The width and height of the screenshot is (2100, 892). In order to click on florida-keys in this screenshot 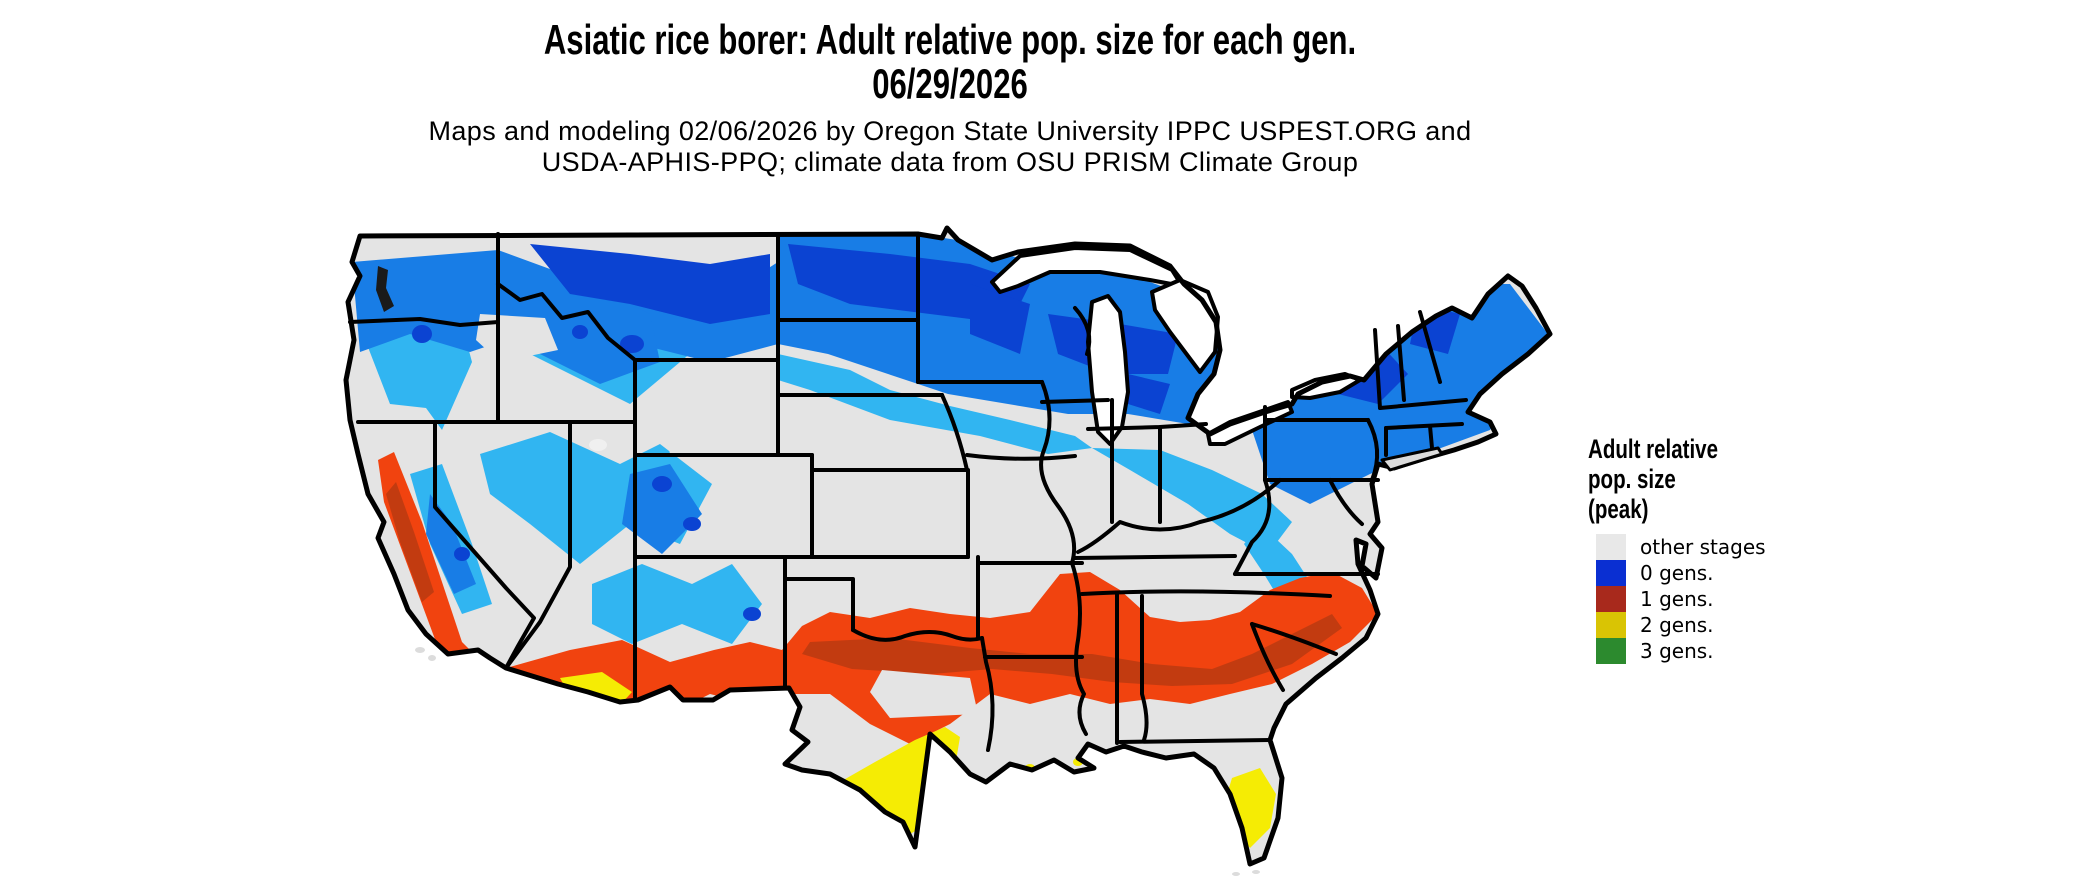, I will do `click(1236, 874)`.